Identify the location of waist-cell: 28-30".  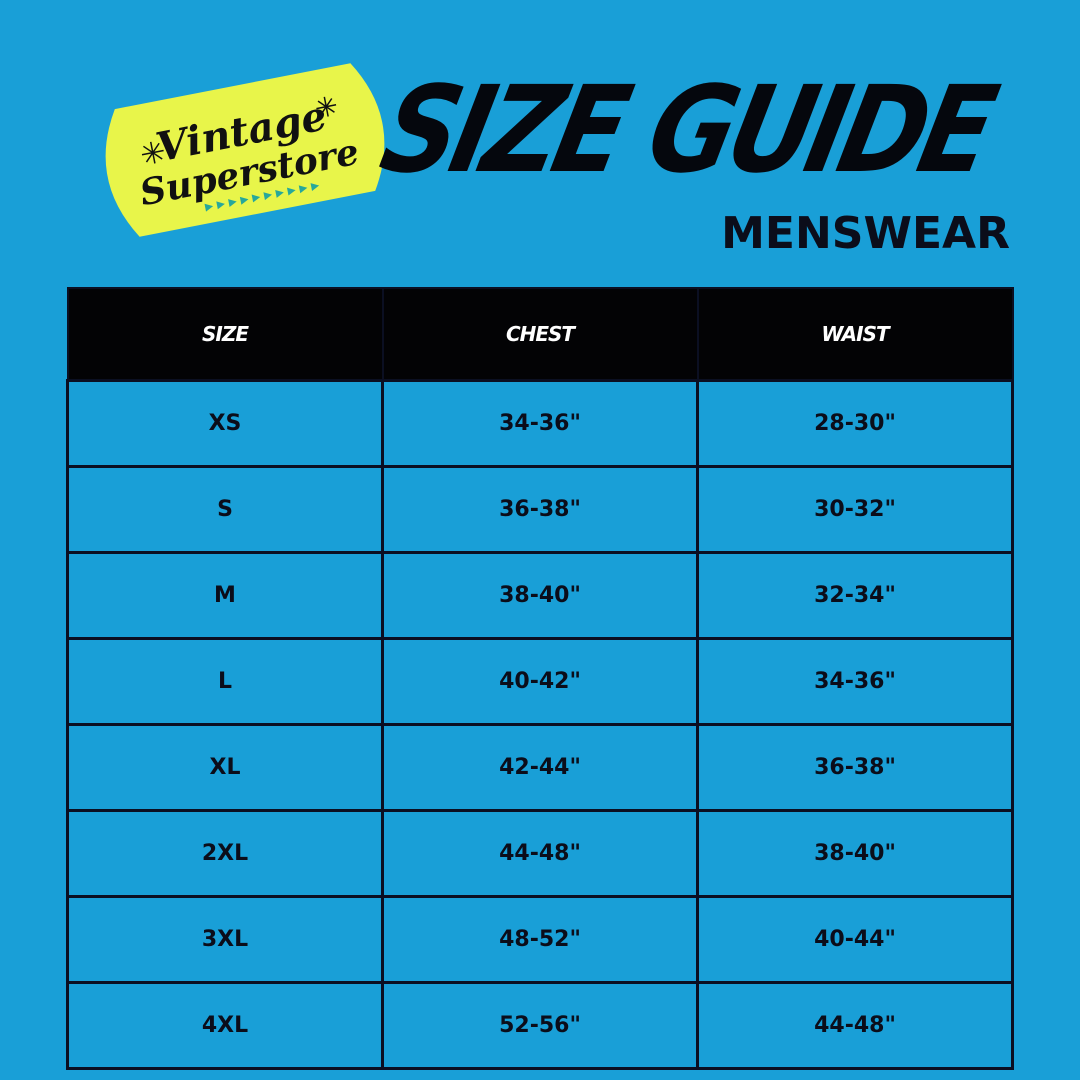
(855, 423).